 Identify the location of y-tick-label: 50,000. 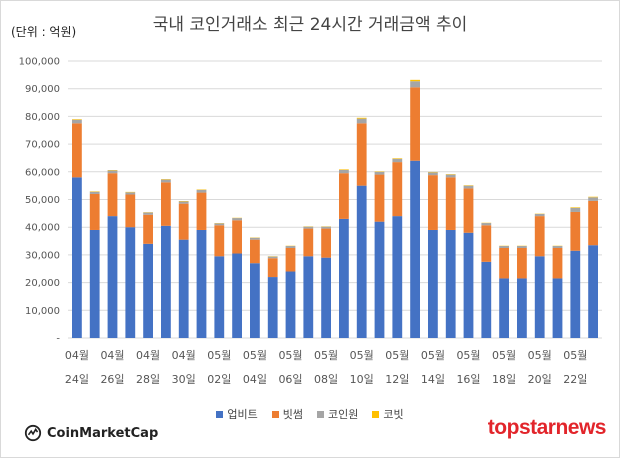
(42, 200).